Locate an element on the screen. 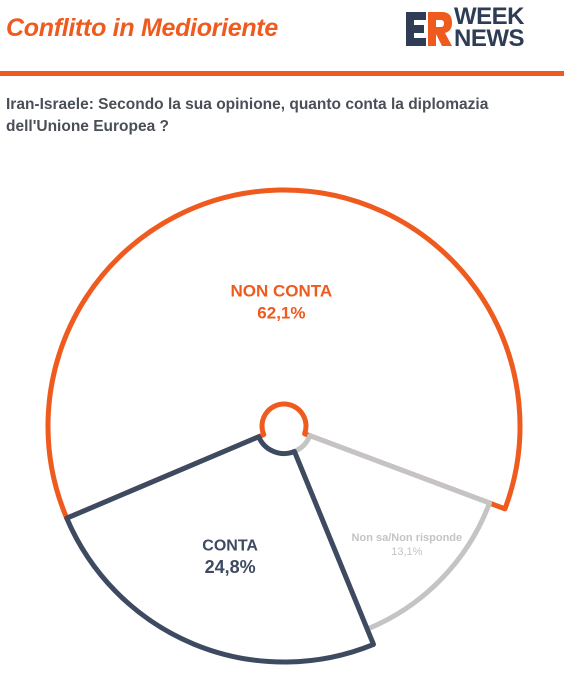 Image resolution: width=564 pixels, height=696 pixels. weeknews-logo: WEEK NEWS is located at coordinates (482, 29).